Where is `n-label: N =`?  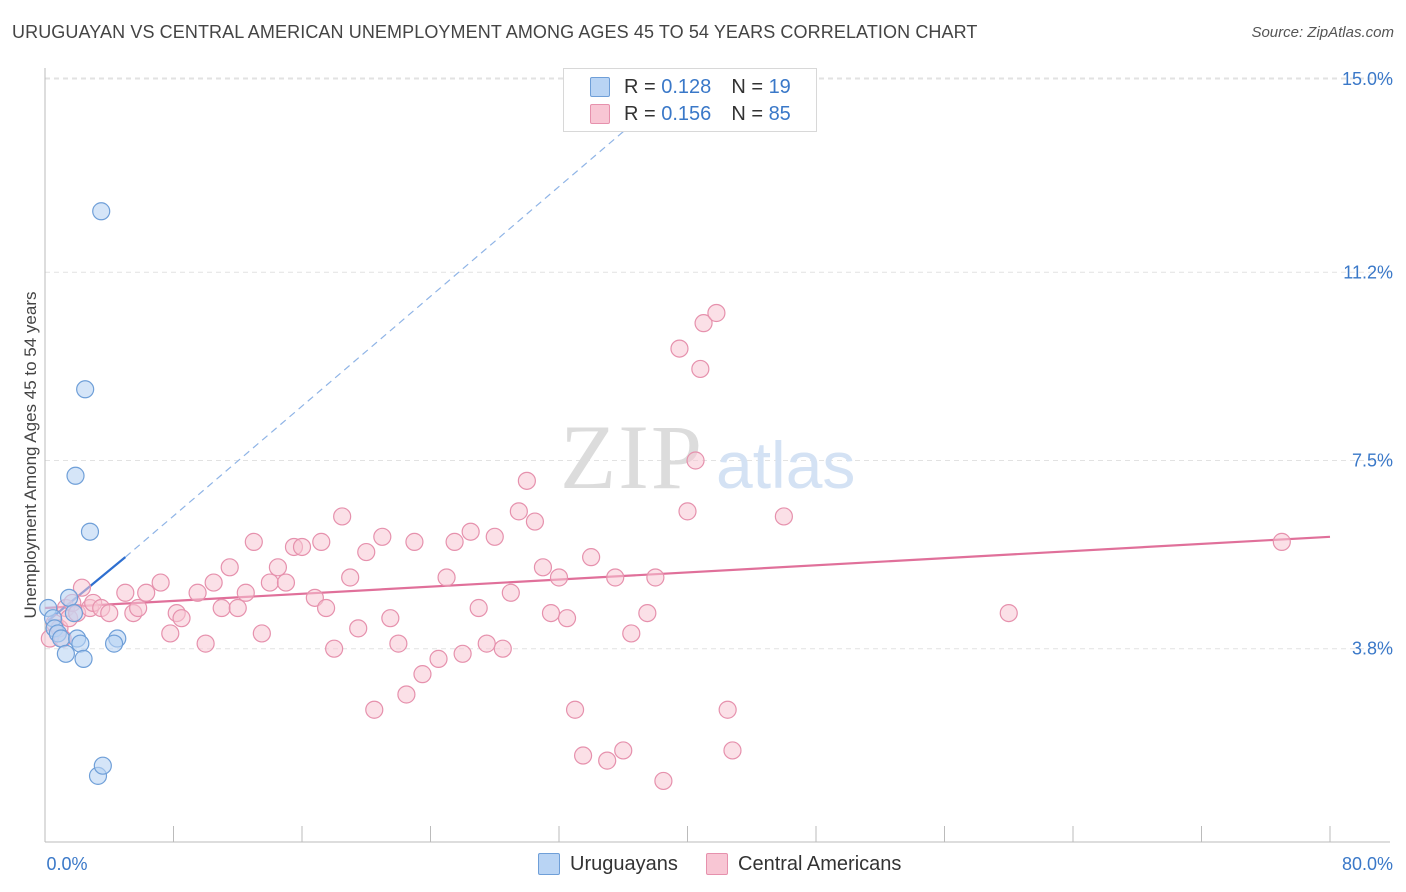
n-label: N = is located at coordinates (747, 113).